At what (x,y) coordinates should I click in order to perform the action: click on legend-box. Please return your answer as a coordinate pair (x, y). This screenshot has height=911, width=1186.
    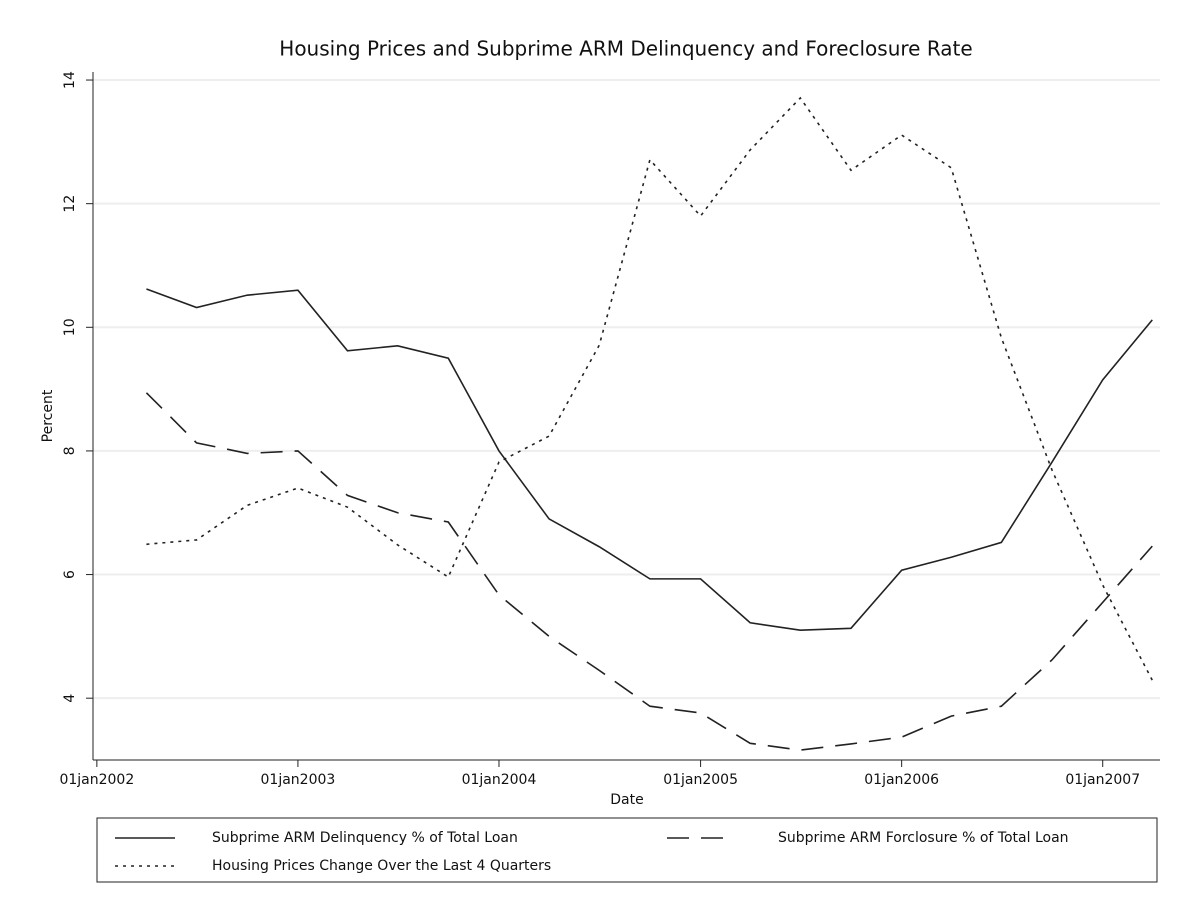
    Looking at the image, I should click on (627, 850).